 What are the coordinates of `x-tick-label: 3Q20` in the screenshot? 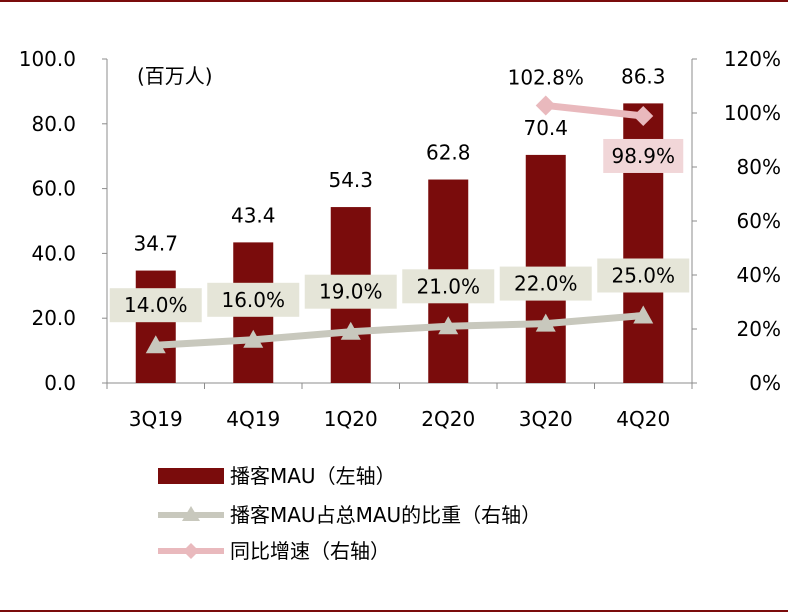 It's located at (546, 419).